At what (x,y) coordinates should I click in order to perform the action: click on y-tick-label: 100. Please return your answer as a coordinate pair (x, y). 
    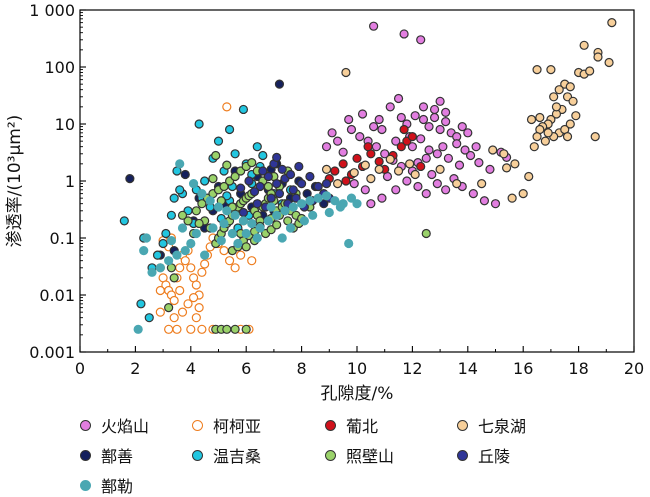
    Looking at the image, I should click on (59, 67).